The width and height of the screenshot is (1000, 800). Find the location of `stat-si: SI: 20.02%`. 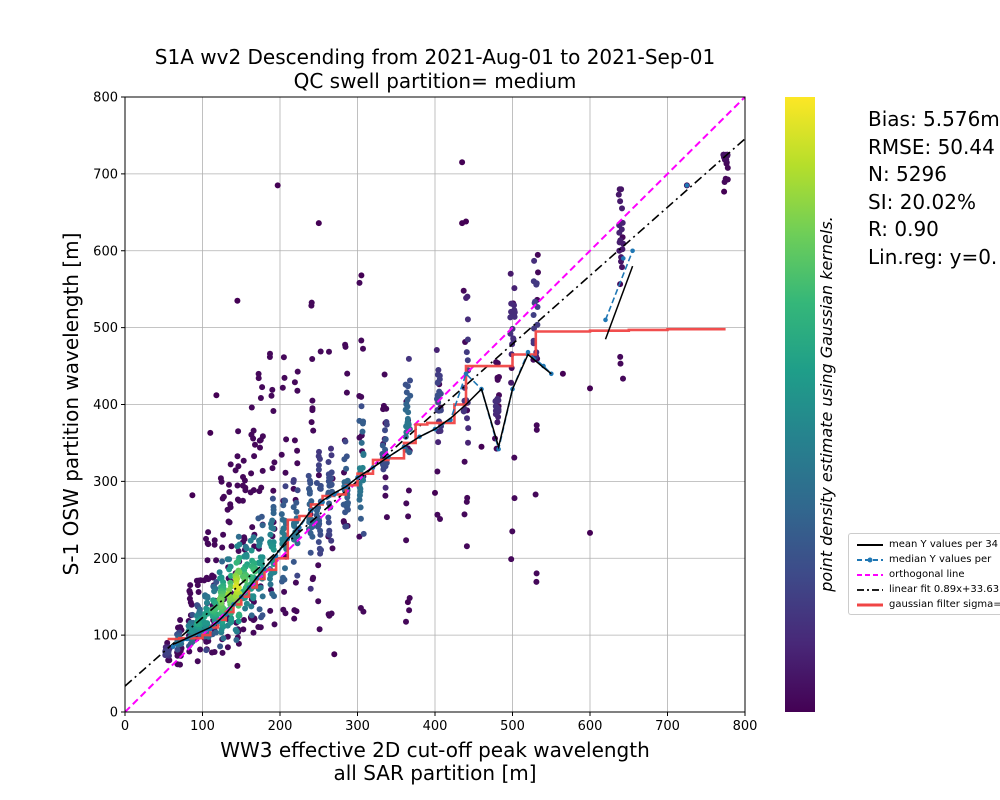

stat-si: SI: 20.02% is located at coordinates (922, 201).